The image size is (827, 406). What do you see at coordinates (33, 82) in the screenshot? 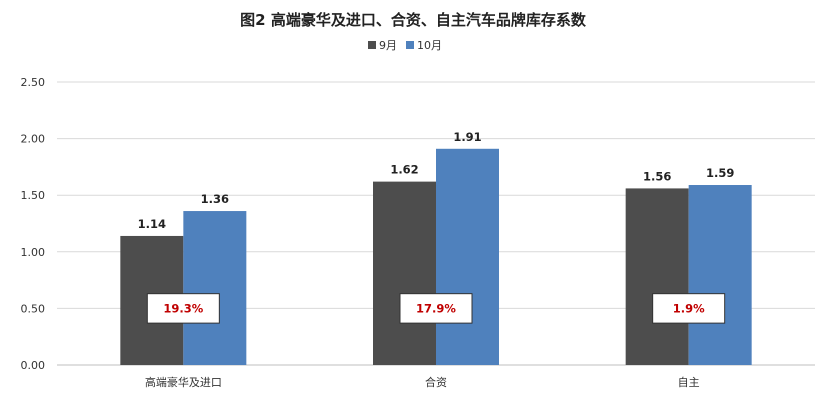
I see `y-tick-label: 2.50` at bounding box center [33, 82].